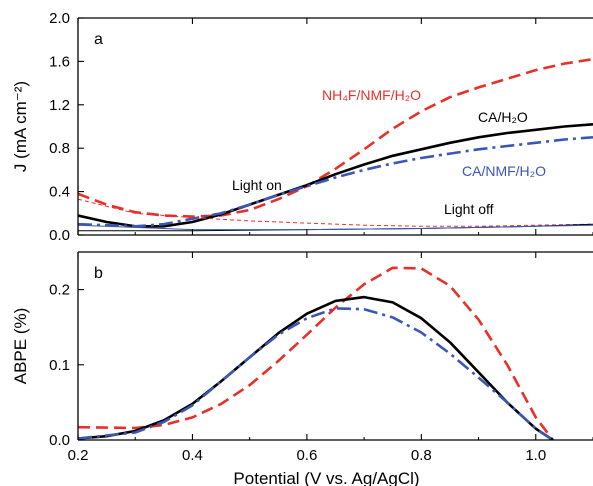 Image resolution: width=593 pixels, height=486 pixels. I want to click on x-tick-label: 0.4, so click(192, 455).